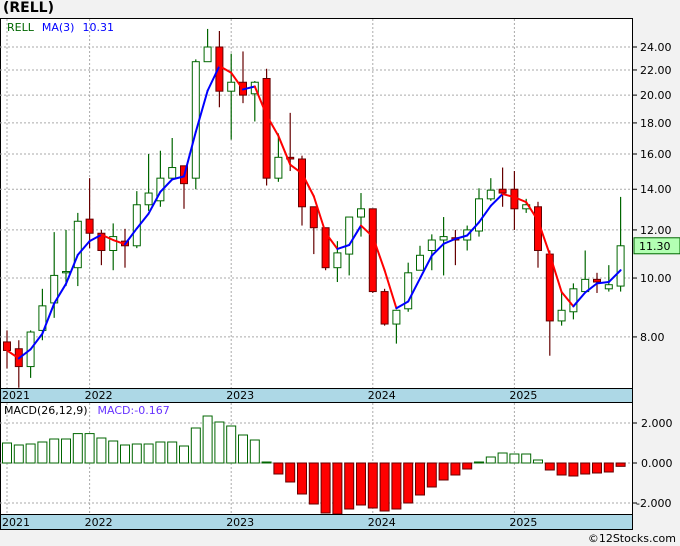 The height and width of the screenshot is (546, 680). Describe the element at coordinates (58, 27) in the screenshot. I see `legend-ma-label: MA(3)` at that location.